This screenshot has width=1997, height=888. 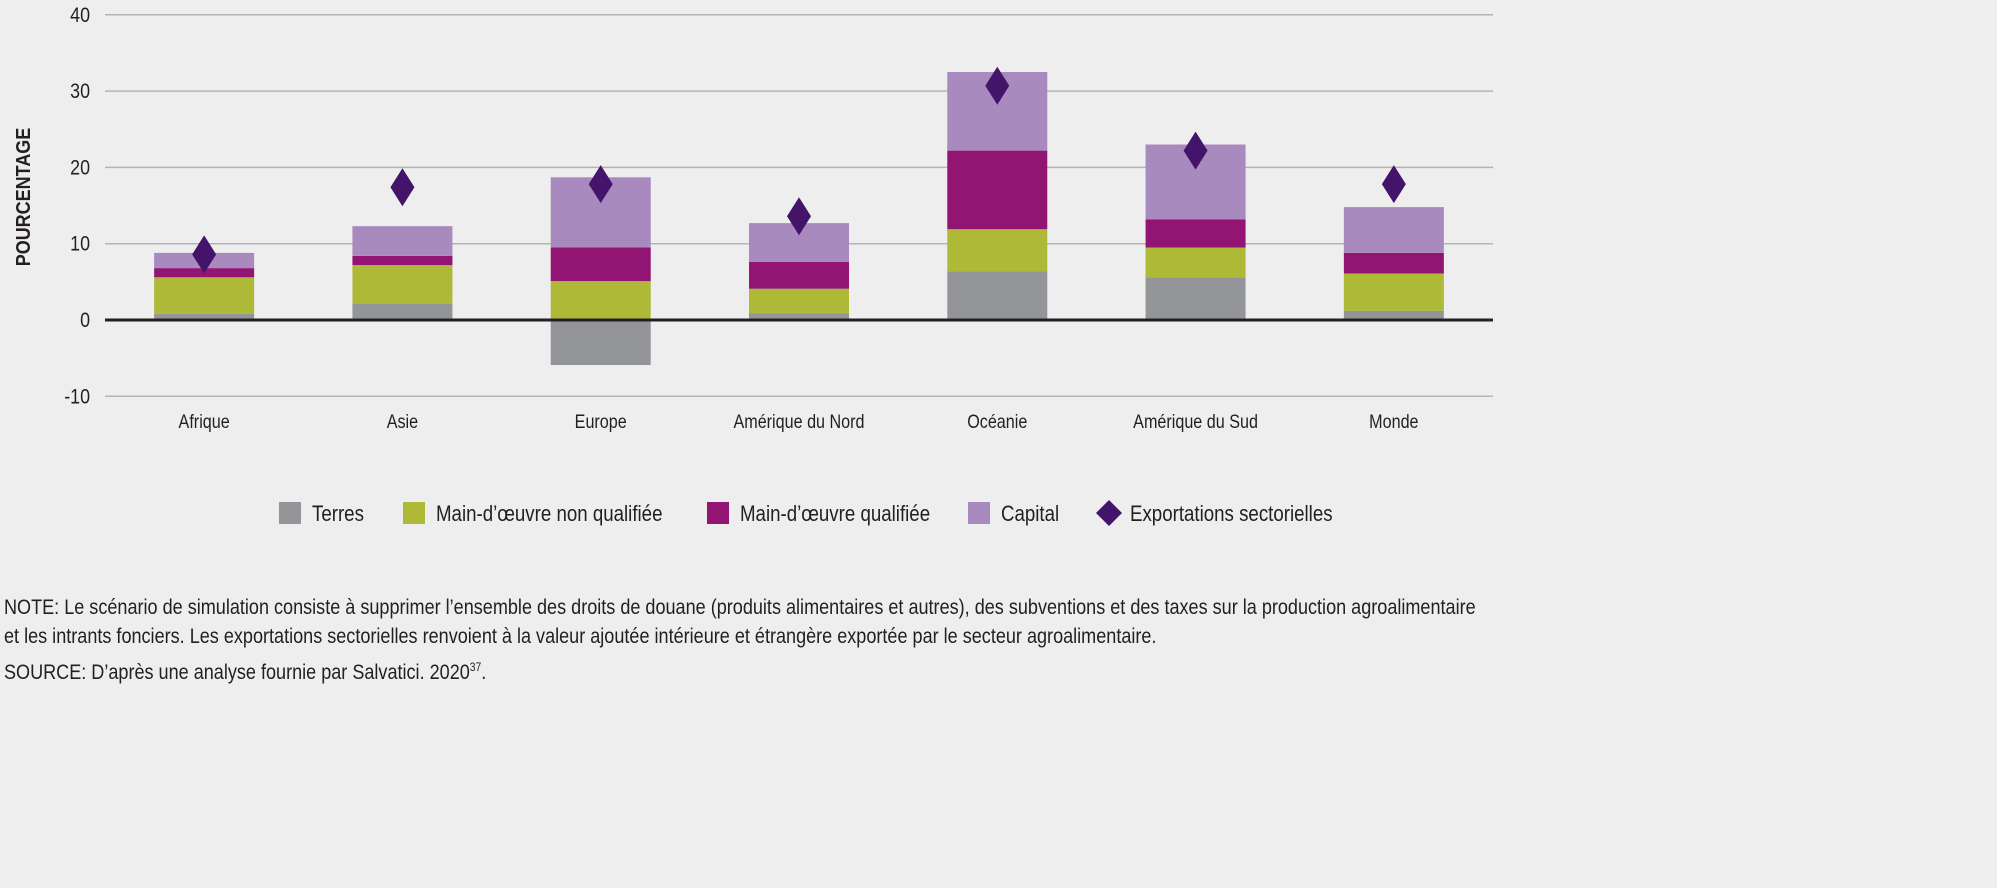 What do you see at coordinates (80, 244) in the screenshot?
I see `y-tick-label: 10` at bounding box center [80, 244].